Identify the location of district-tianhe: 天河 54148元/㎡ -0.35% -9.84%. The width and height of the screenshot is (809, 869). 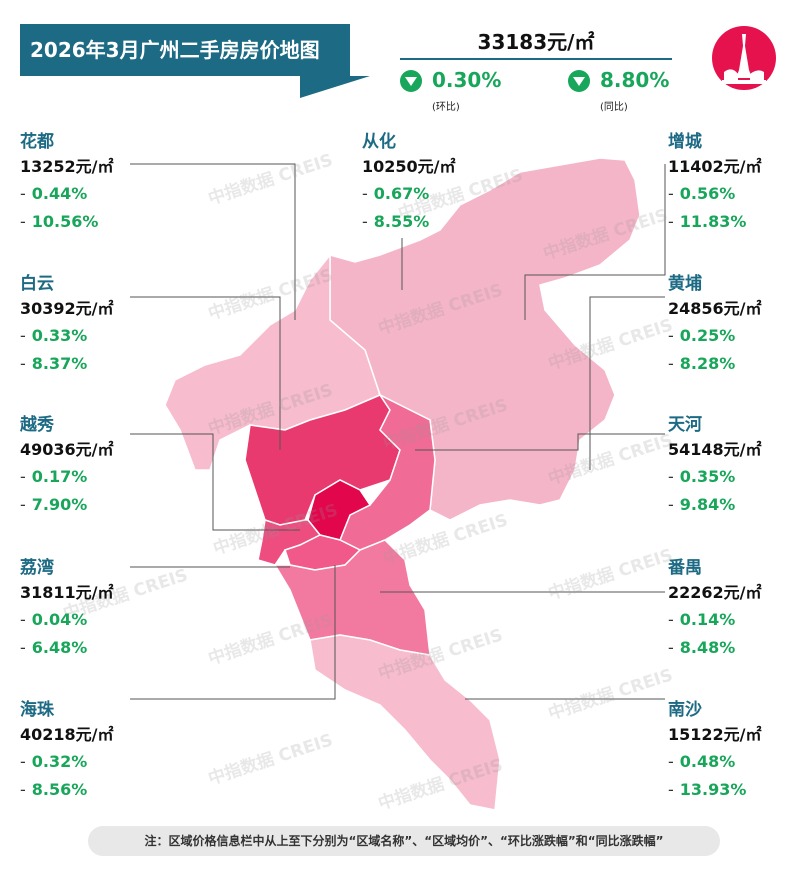
(738, 466).